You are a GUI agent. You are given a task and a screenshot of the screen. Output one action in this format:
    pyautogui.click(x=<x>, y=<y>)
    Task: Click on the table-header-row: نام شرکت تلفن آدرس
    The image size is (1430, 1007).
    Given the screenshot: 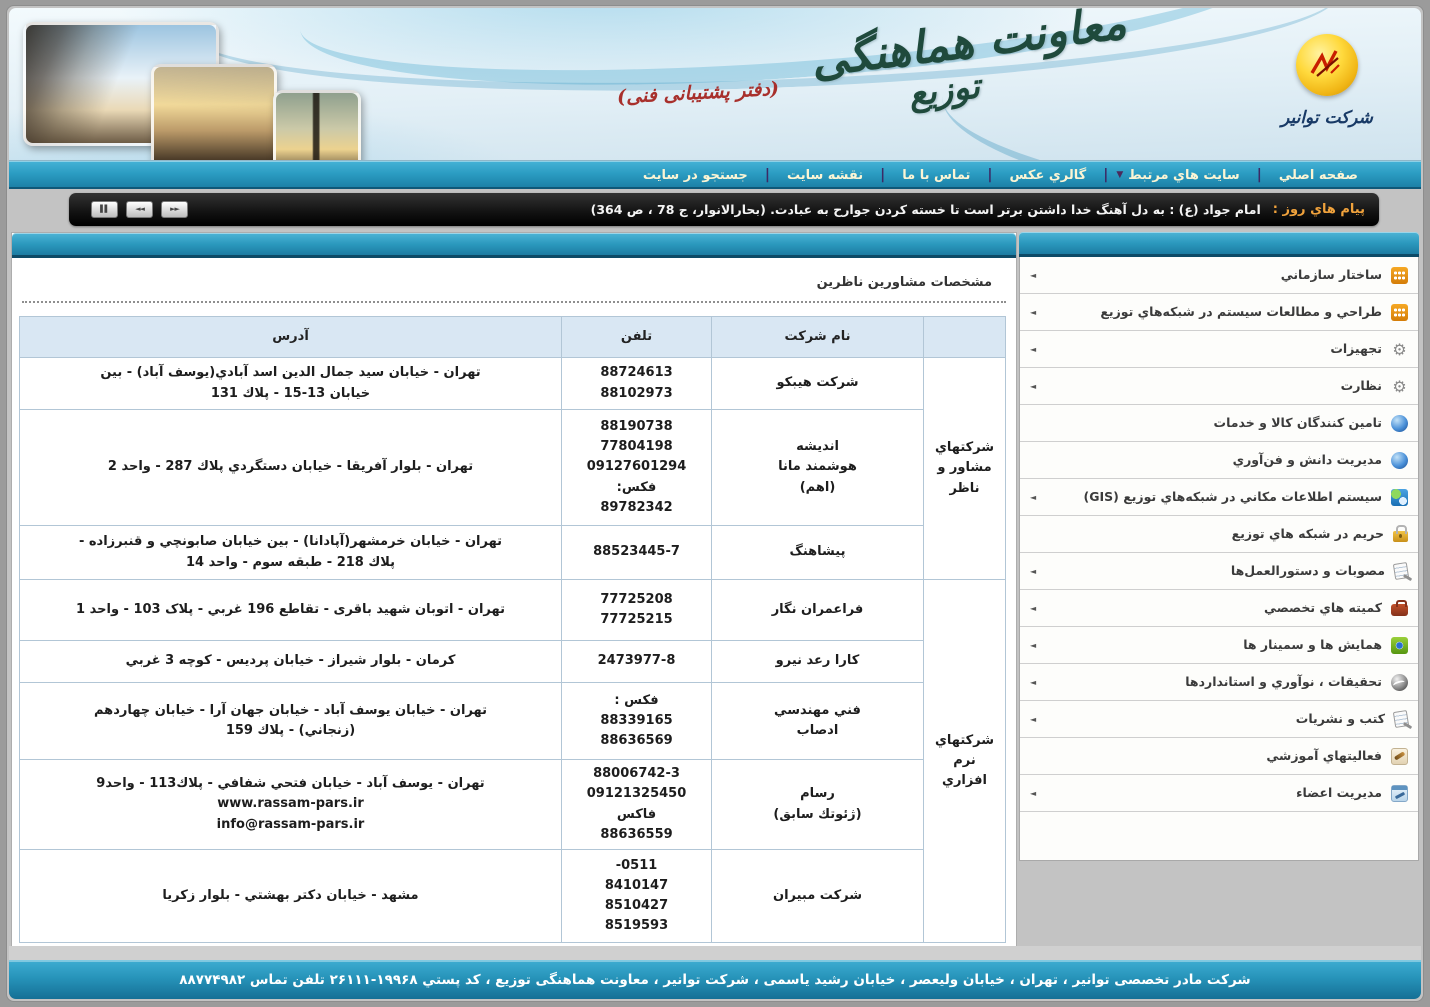 What is the action you would take?
    pyautogui.click(x=512, y=337)
    